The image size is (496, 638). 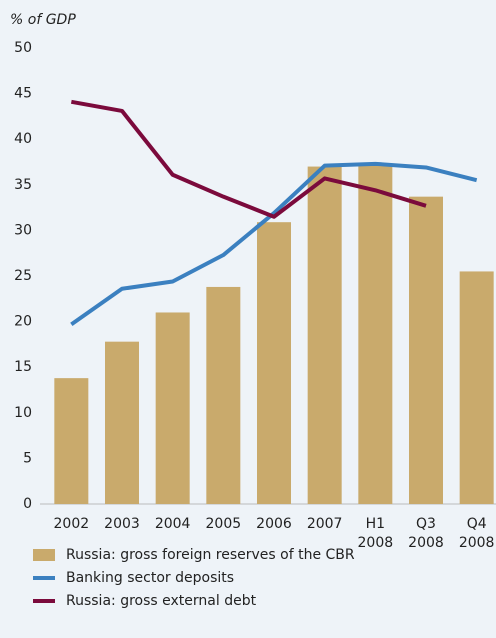 I want to click on line, so click(x=248, y=159).